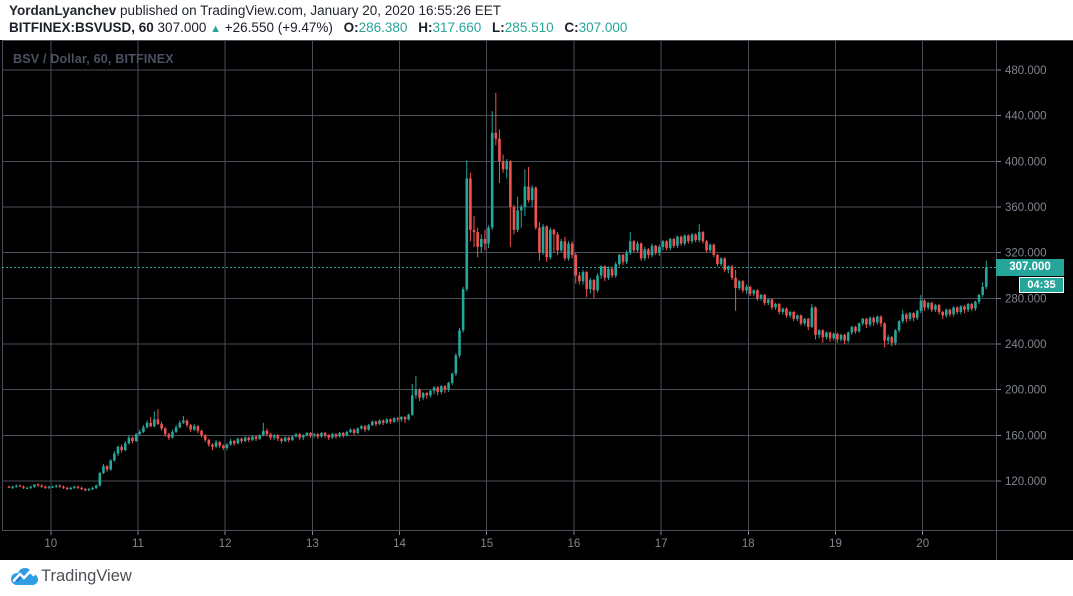 The image size is (1073, 596). What do you see at coordinates (216, 29) in the screenshot?
I see `up-arrow-icon: ▲` at bounding box center [216, 29].